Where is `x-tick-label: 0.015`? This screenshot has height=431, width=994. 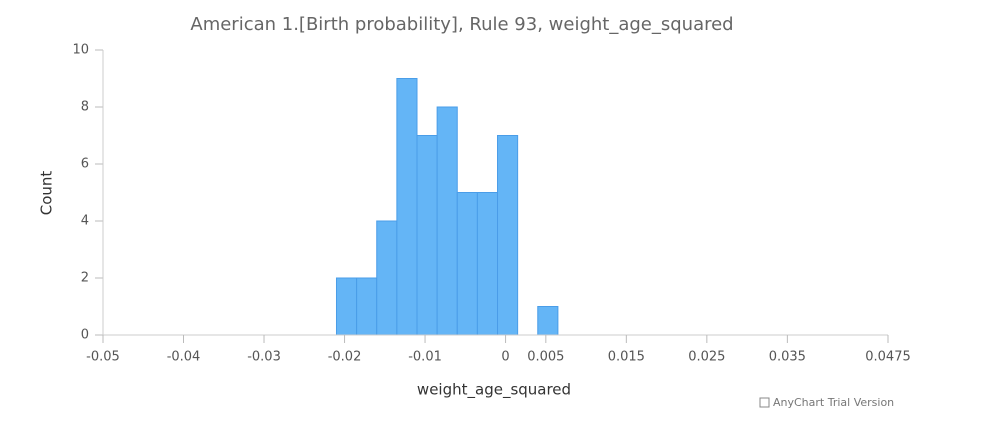 x-tick-label: 0.015 is located at coordinates (626, 357).